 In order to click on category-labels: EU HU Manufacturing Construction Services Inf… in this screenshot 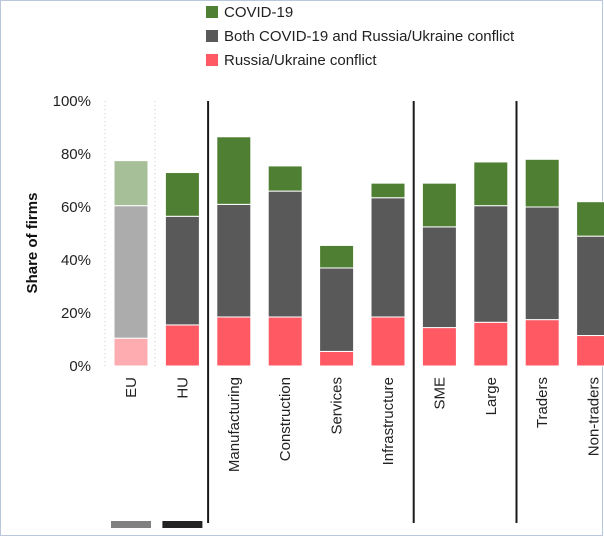, I will do `click(363, 424)`.